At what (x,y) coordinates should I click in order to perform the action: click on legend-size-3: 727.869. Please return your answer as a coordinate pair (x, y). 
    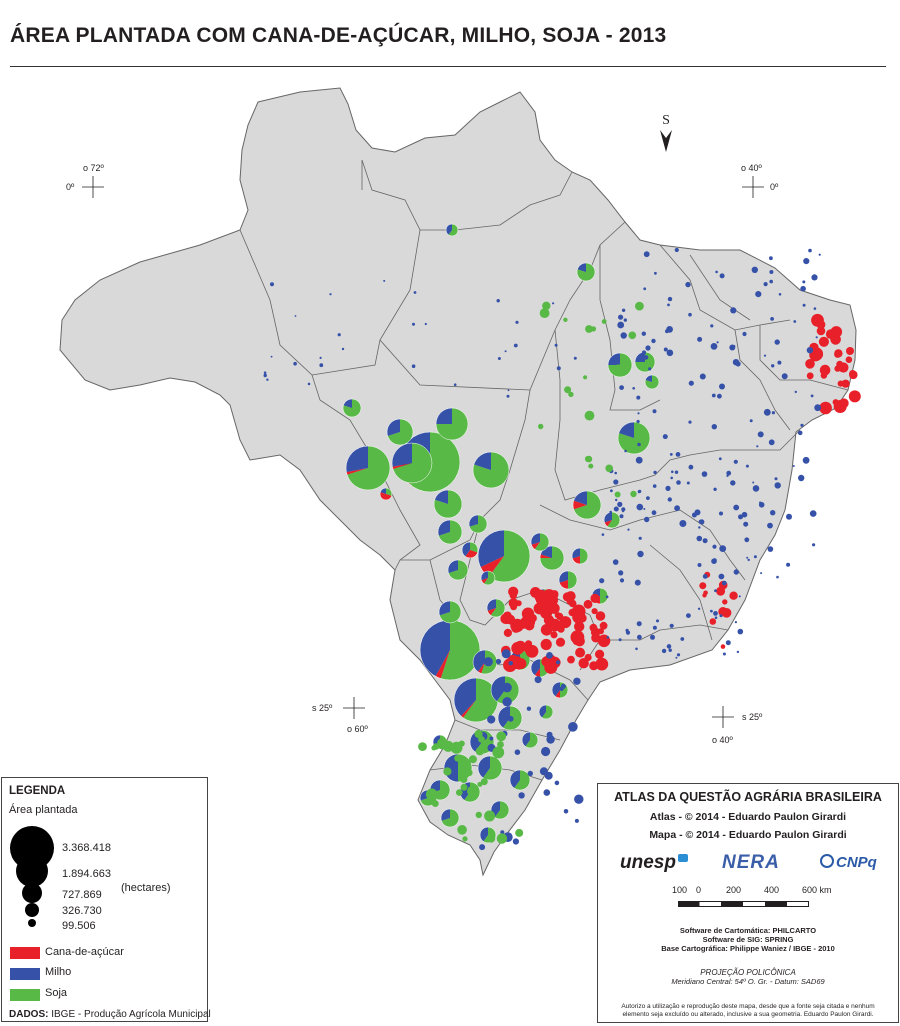
    Looking at the image, I should click on (82, 895).